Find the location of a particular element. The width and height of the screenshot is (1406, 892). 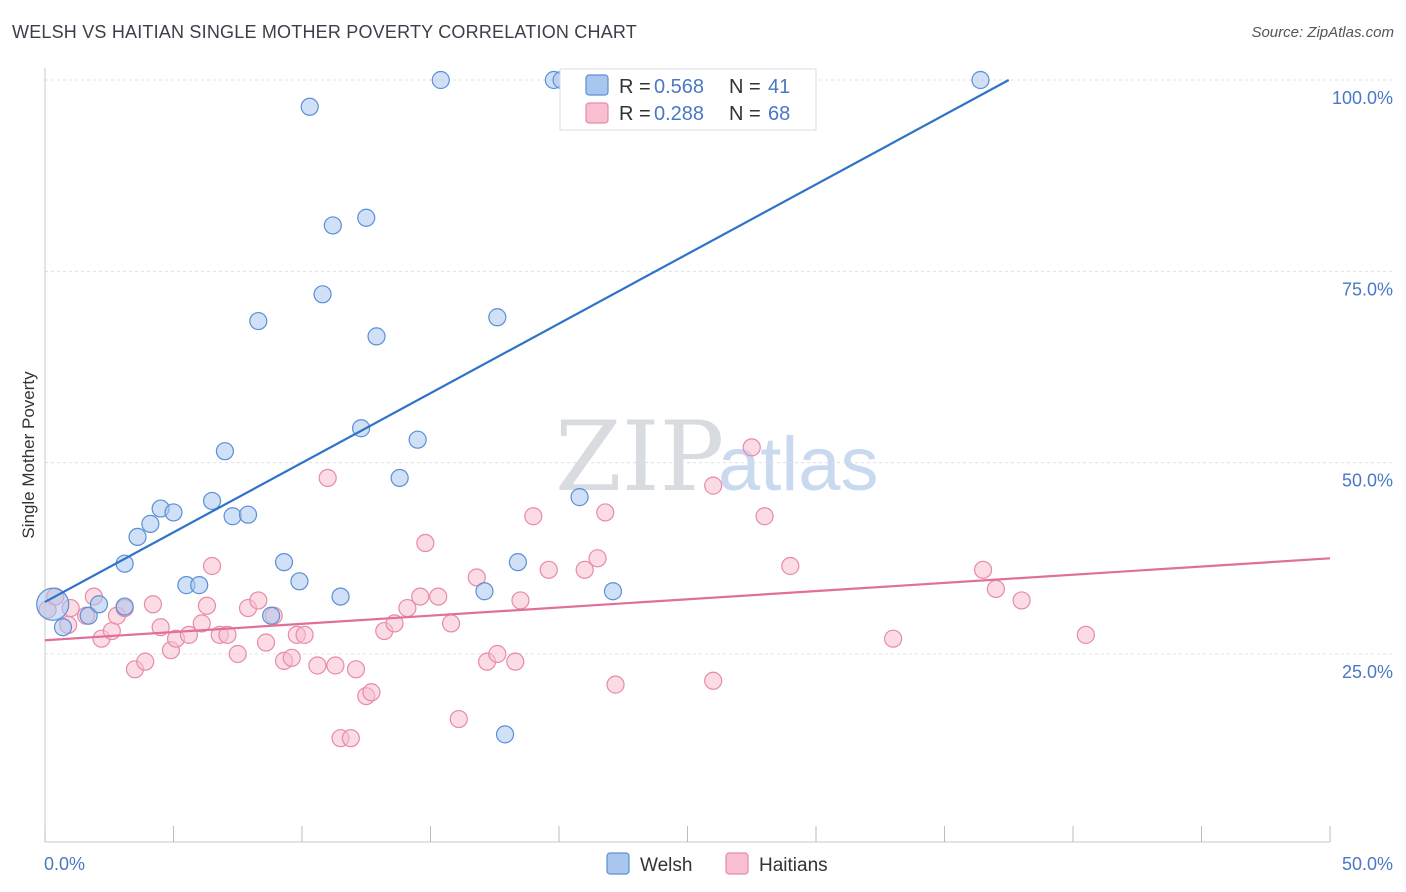

legend-r-value-welsh: 0.568 is located at coordinates (679, 87).